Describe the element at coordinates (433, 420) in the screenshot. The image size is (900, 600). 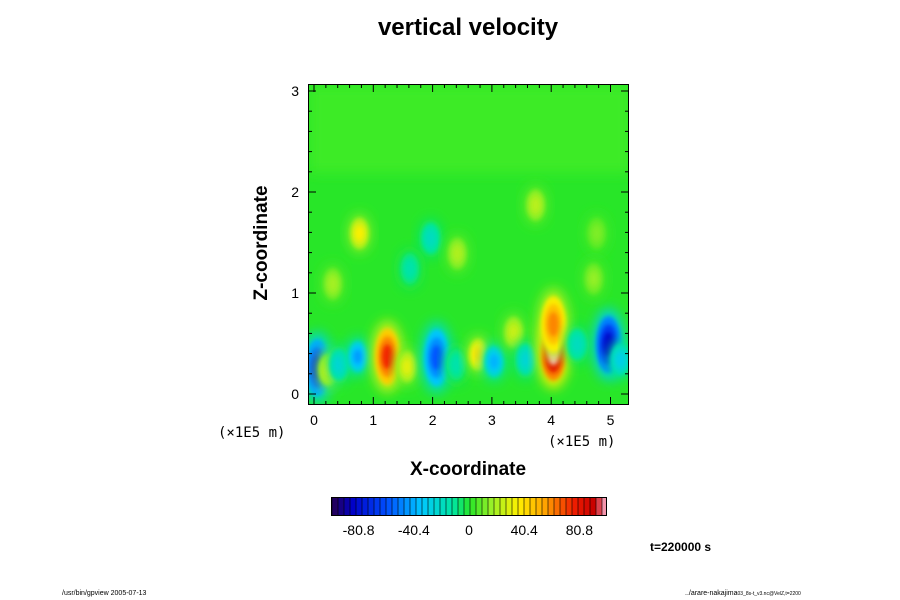
I see `x-tick-label: 2` at that location.